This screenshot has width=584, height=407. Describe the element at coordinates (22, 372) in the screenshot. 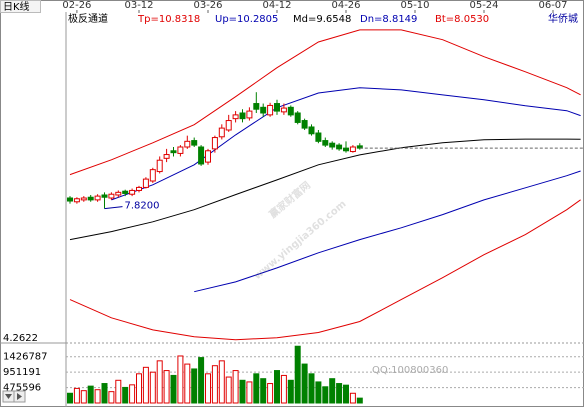

I see `volume-tick-label: 951191` at that location.